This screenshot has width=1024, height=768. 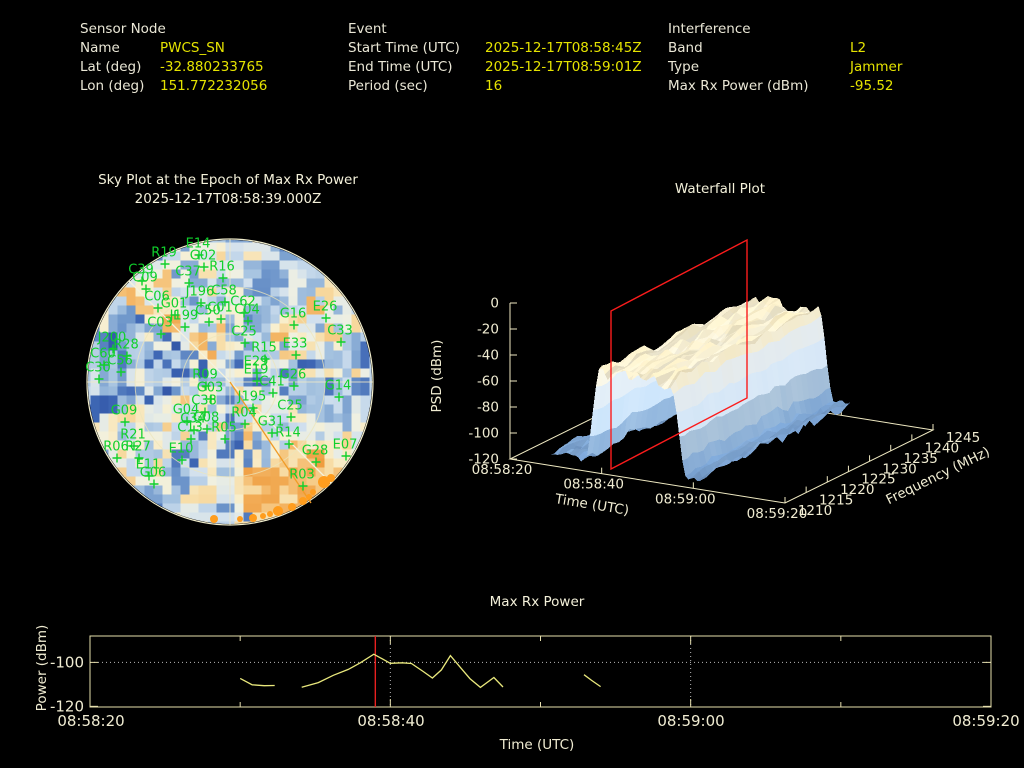 I want to click on satellite-label: G04, so click(x=186, y=410).